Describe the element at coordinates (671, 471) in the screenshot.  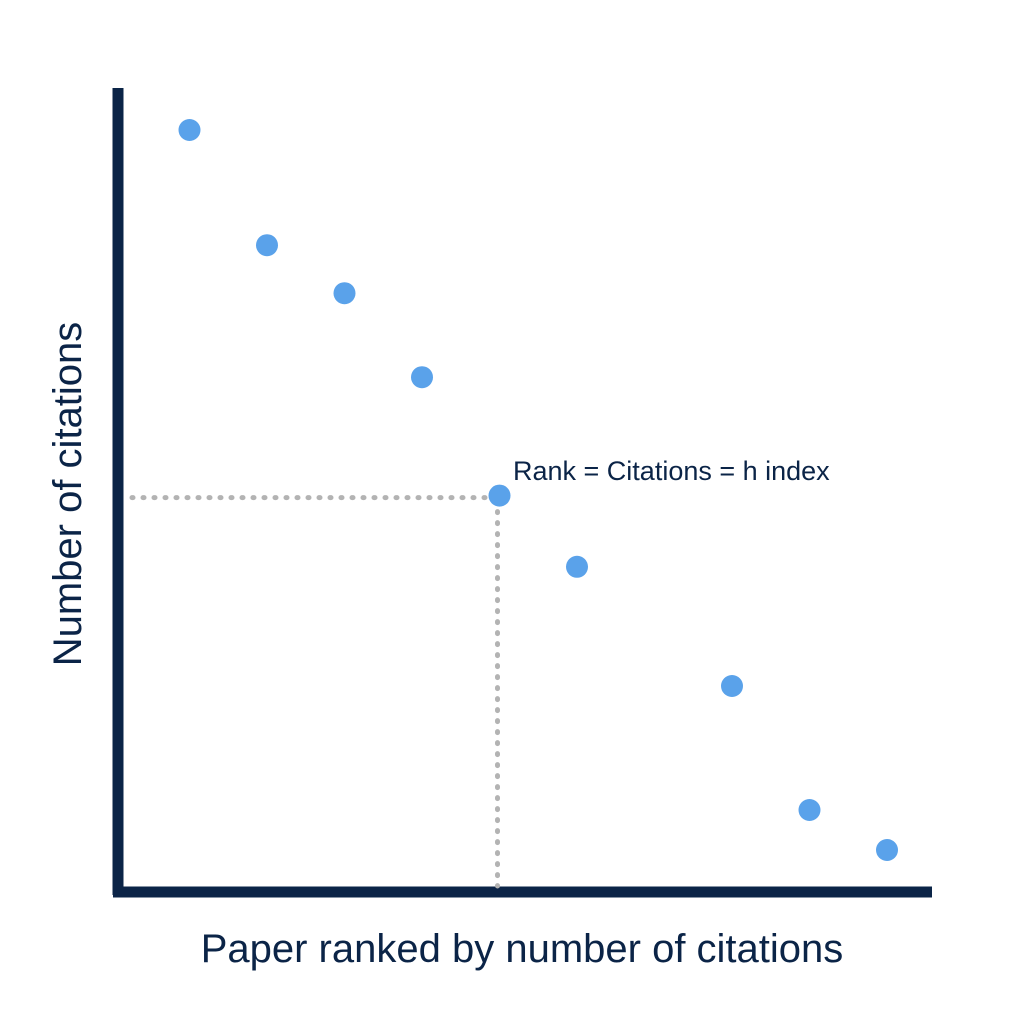
I see `h-index-annotation: Rank = Citations = h index` at that location.